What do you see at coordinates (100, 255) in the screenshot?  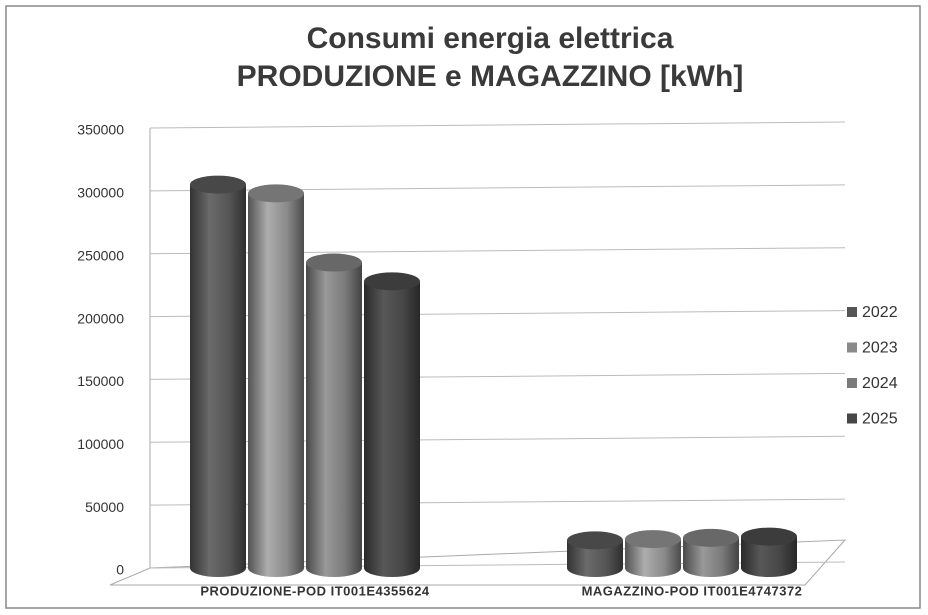 I see `y-tick-label: 250000` at bounding box center [100, 255].